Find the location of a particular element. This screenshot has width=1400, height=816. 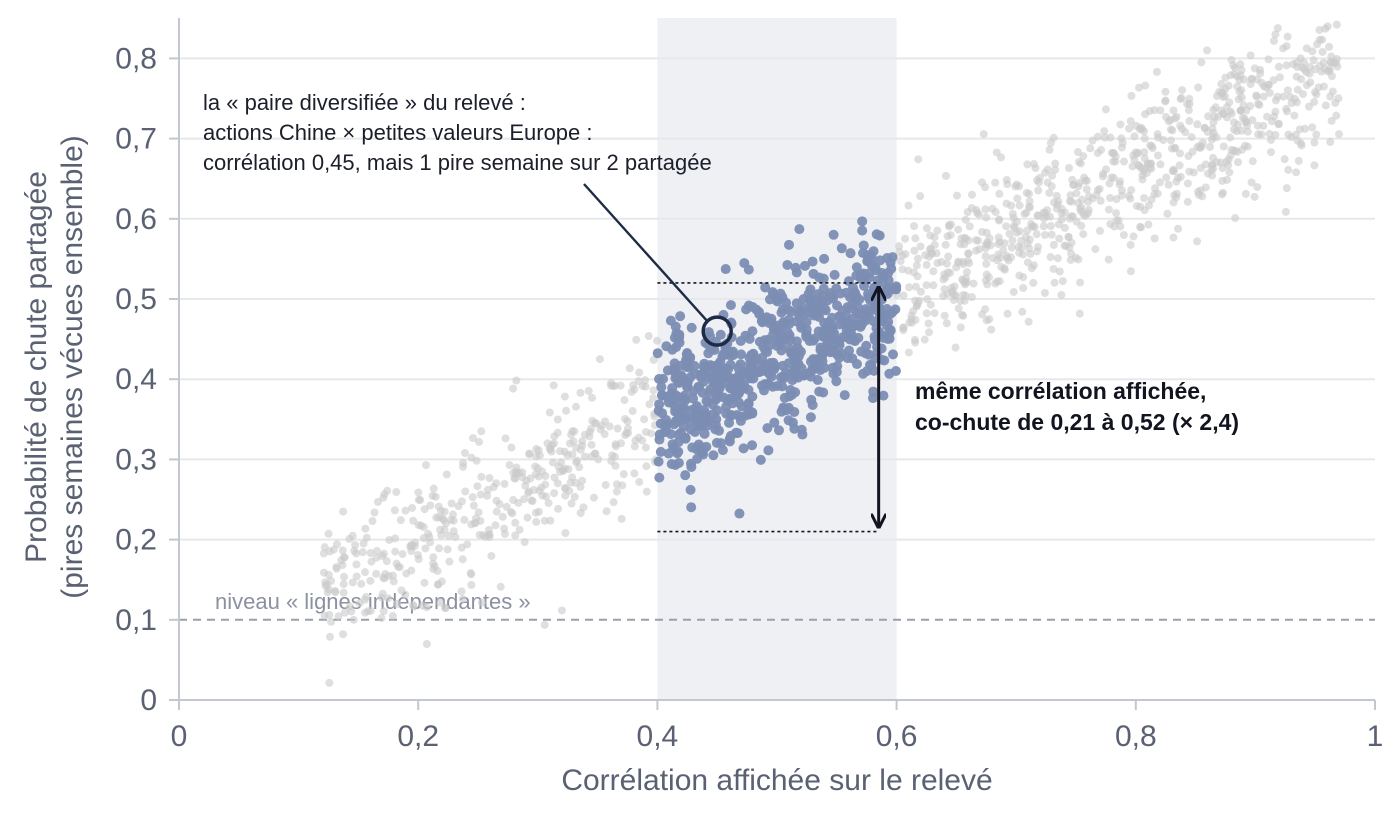

x-tick-label: 0 is located at coordinates (179, 736).